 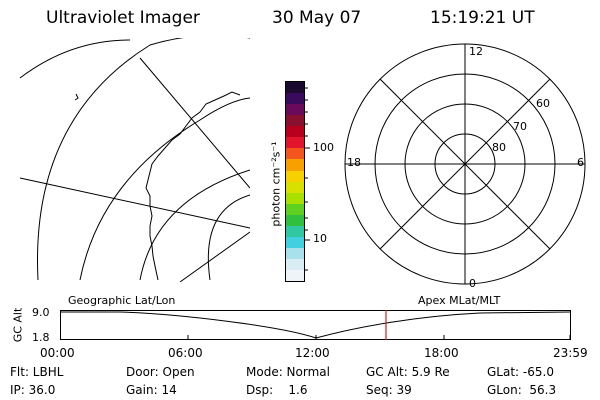 I want to click on info-gain: Gain: 14, so click(x=151, y=390).